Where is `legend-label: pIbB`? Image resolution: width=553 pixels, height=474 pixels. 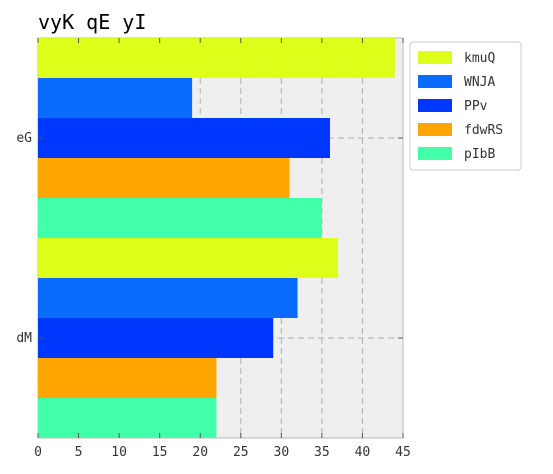
legend-label: pIbB is located at coordinates (479, 154).